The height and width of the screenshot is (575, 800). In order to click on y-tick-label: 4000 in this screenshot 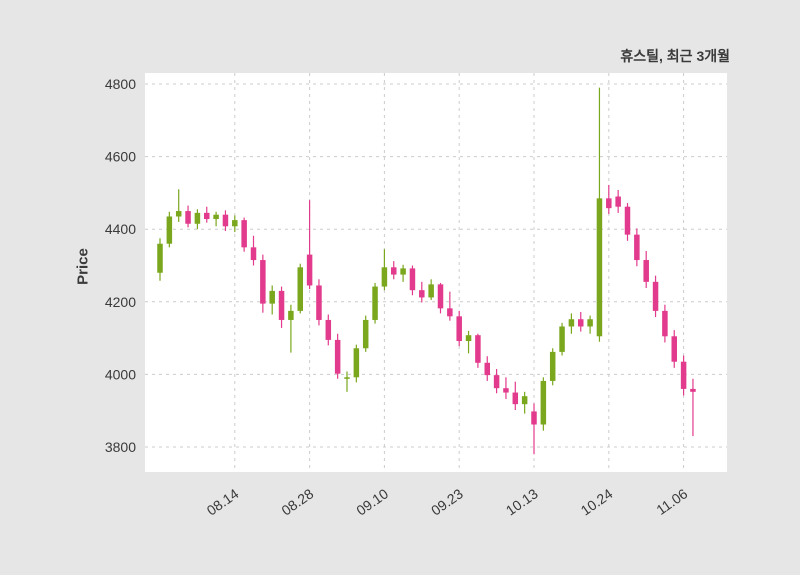, I will do `click(120, 374)`.